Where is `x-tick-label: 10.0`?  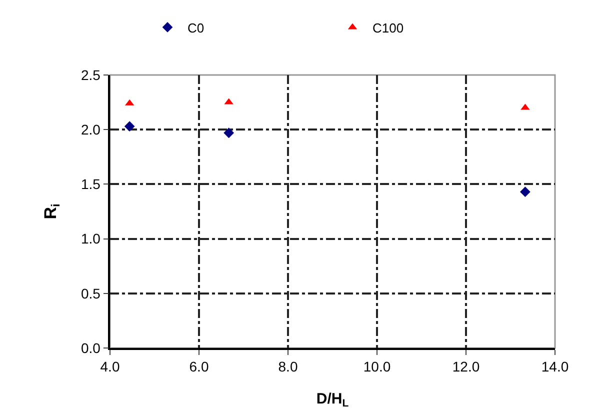 x-tick-label: 10.0 is located at coordinates (377, 366).